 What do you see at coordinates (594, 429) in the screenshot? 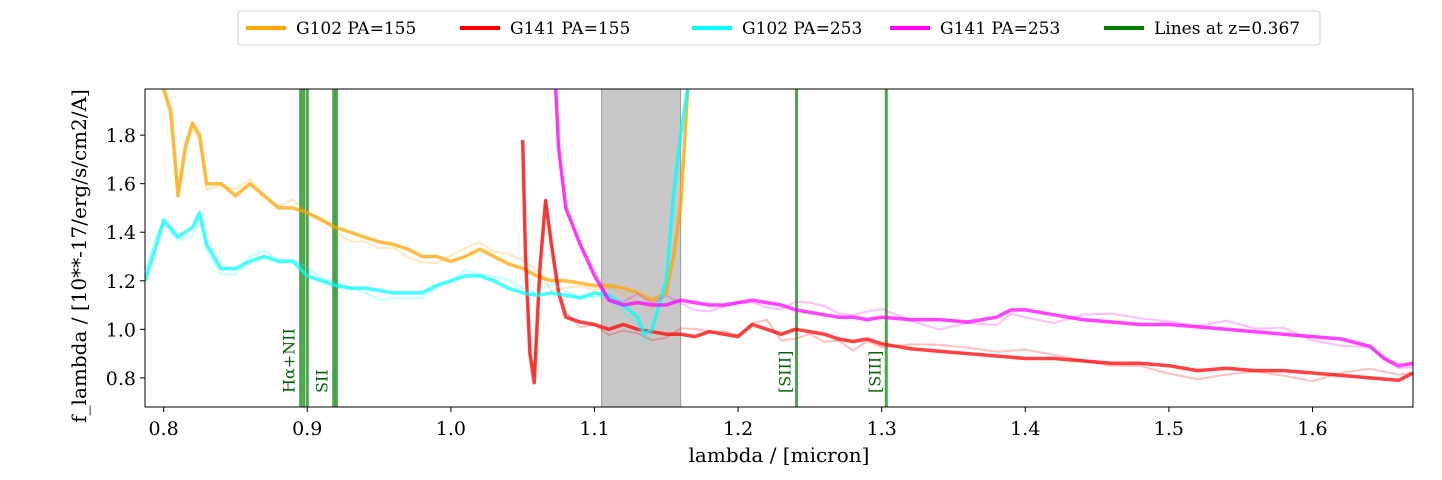
I see `x-tick-label-3: 1.1` at bounding box center [594, 429].